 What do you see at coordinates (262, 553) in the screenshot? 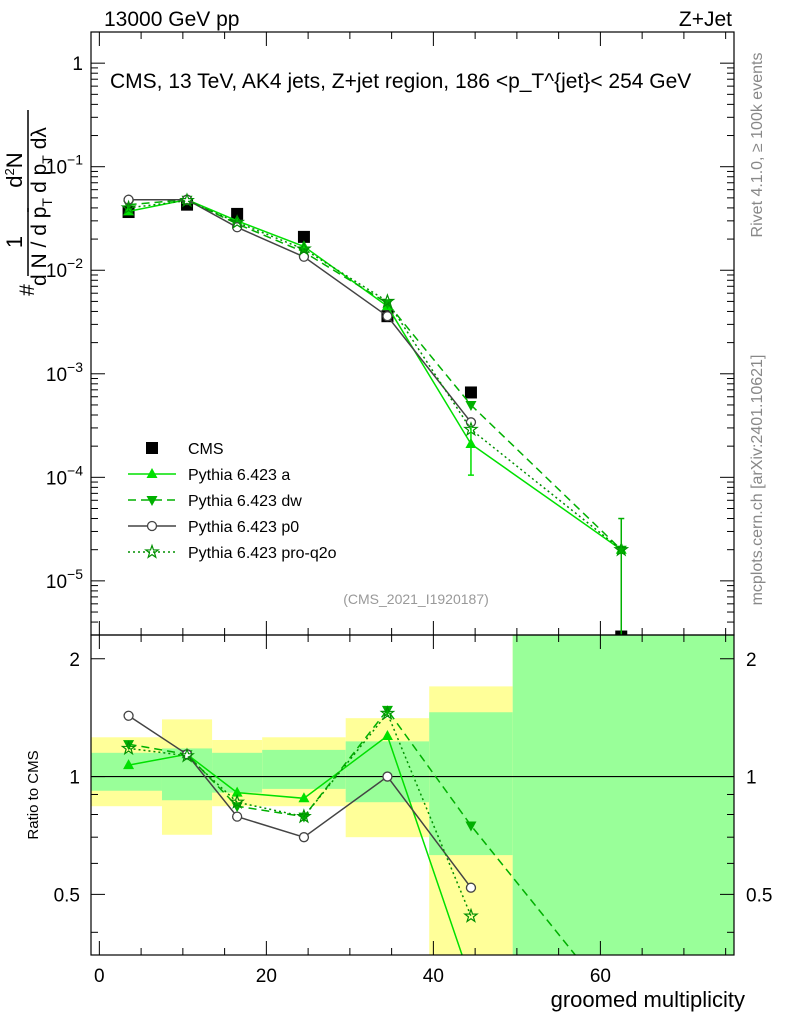
I see `legend-label: Pythia 6.423 pro-q2o` at bounding box center [262, 553].